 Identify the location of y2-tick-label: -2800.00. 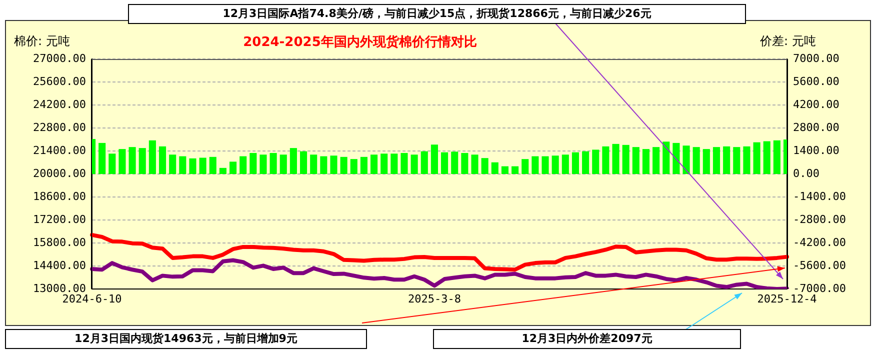
(819, 219).